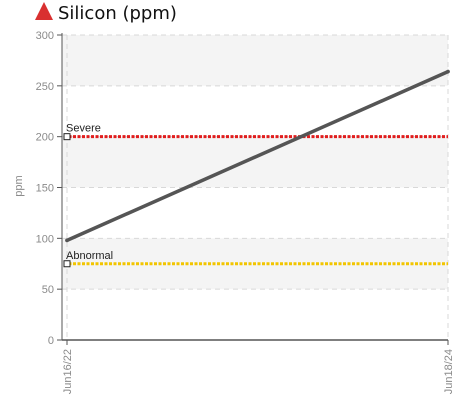 The image size is (461, 410). I want to click on threshold-label-severe: Severe, so click(83, 129).